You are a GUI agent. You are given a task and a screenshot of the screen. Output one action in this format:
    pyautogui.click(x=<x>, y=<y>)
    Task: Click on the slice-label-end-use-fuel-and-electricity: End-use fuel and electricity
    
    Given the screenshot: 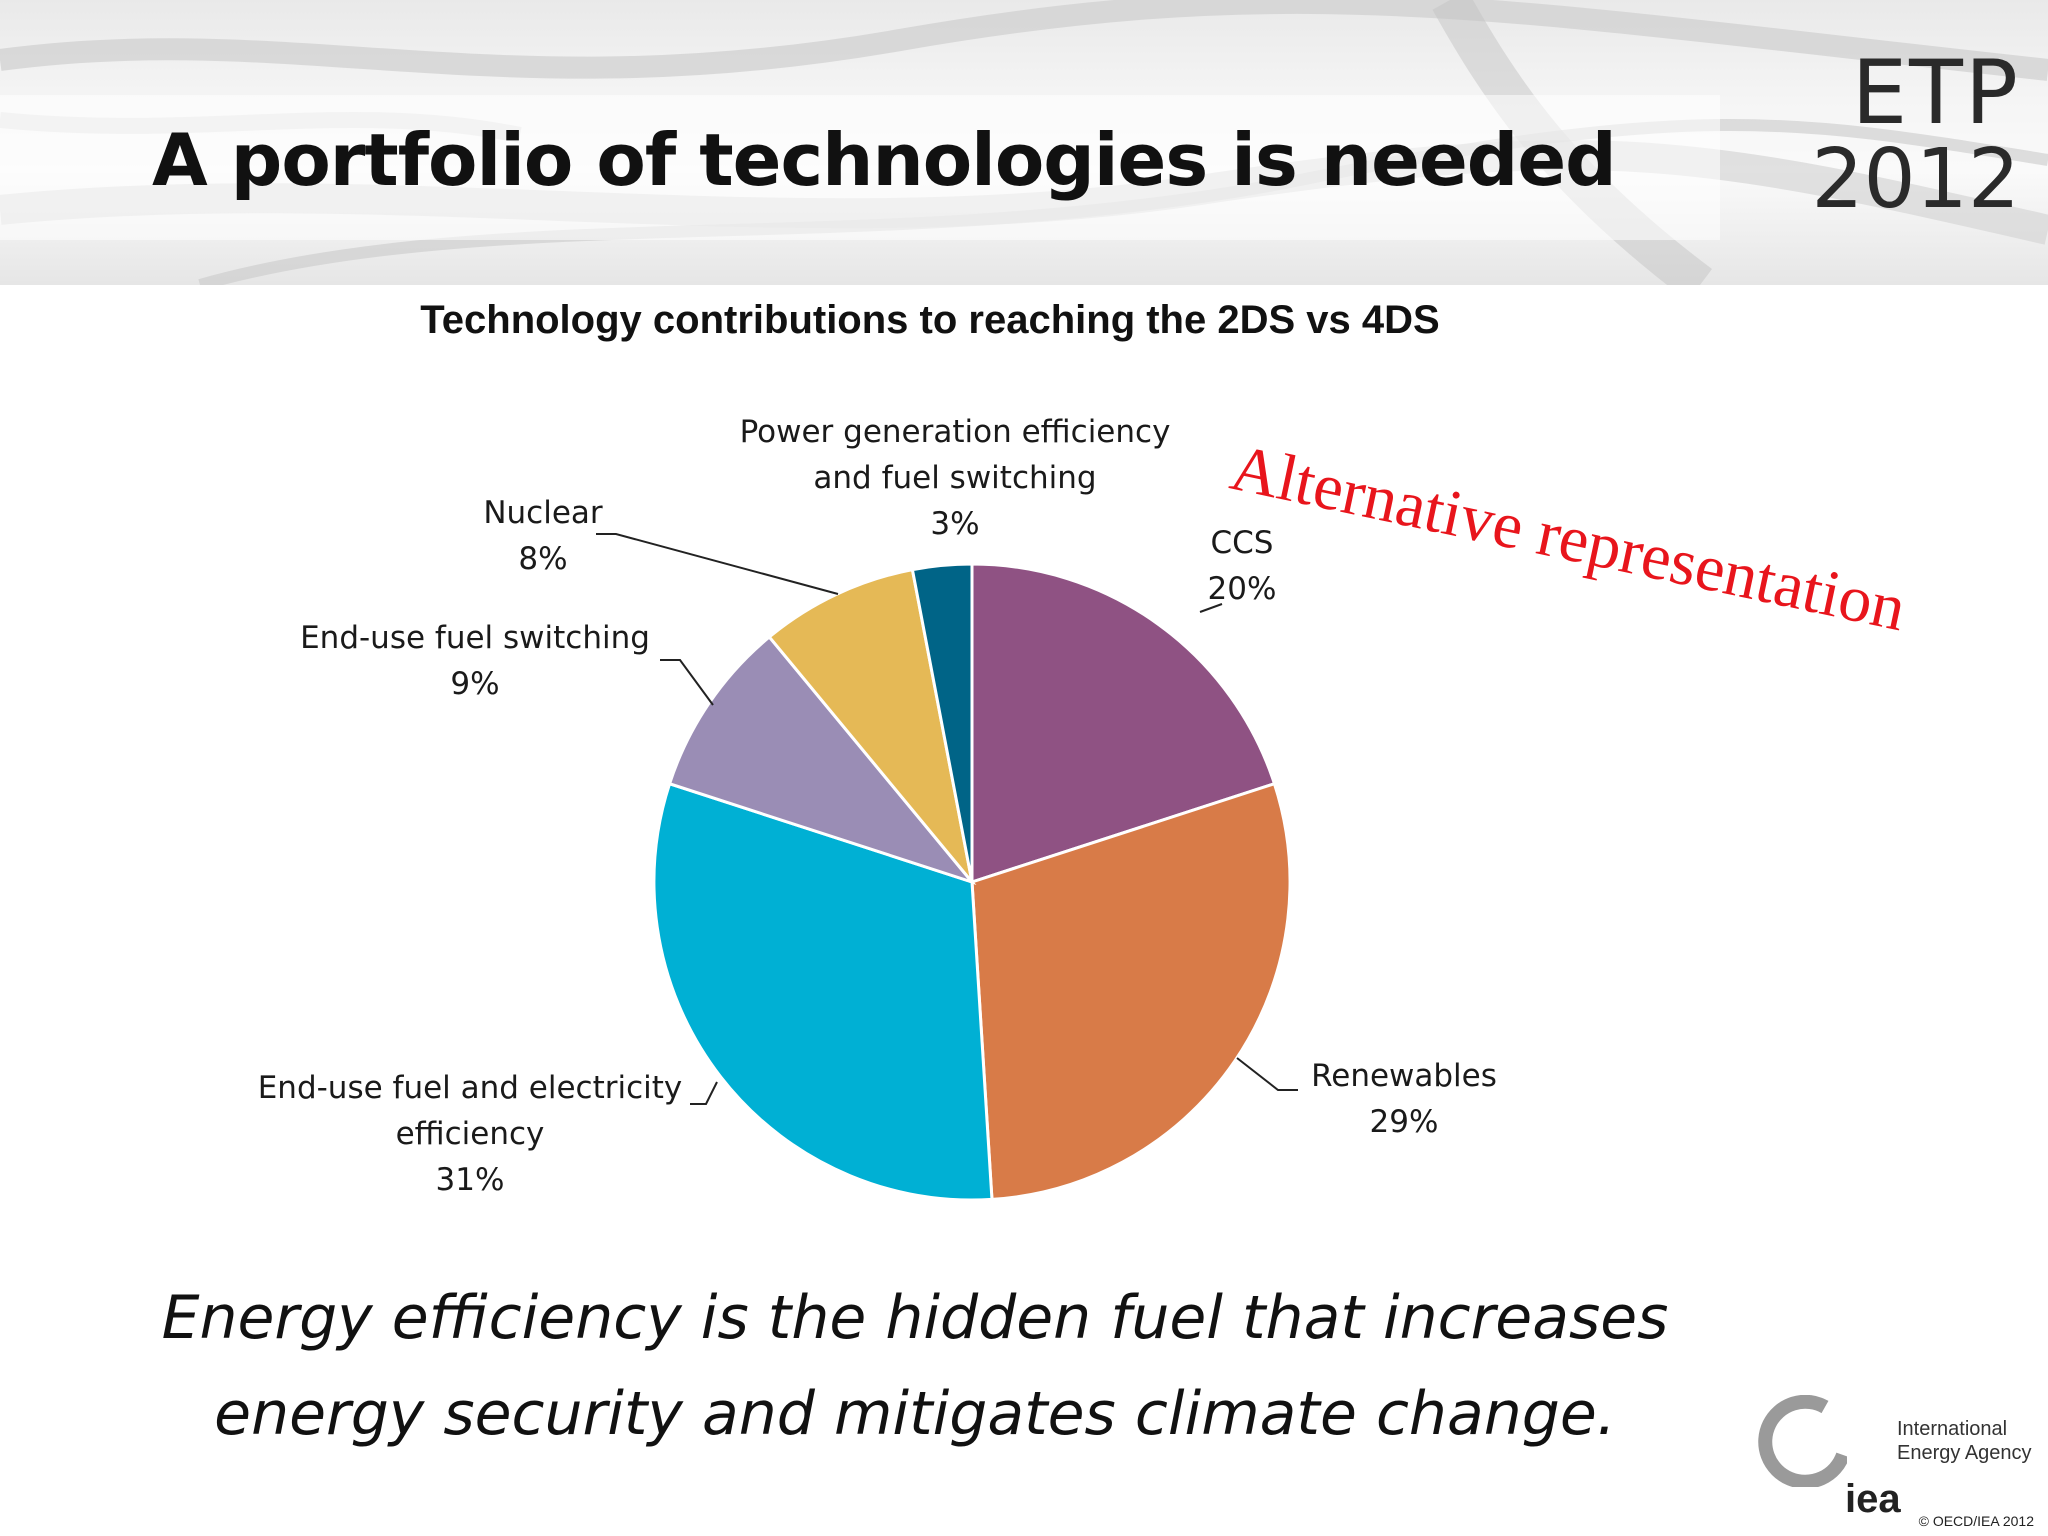 What is the action you would take?
    pyautogui.click(x=470, y=1088)
    